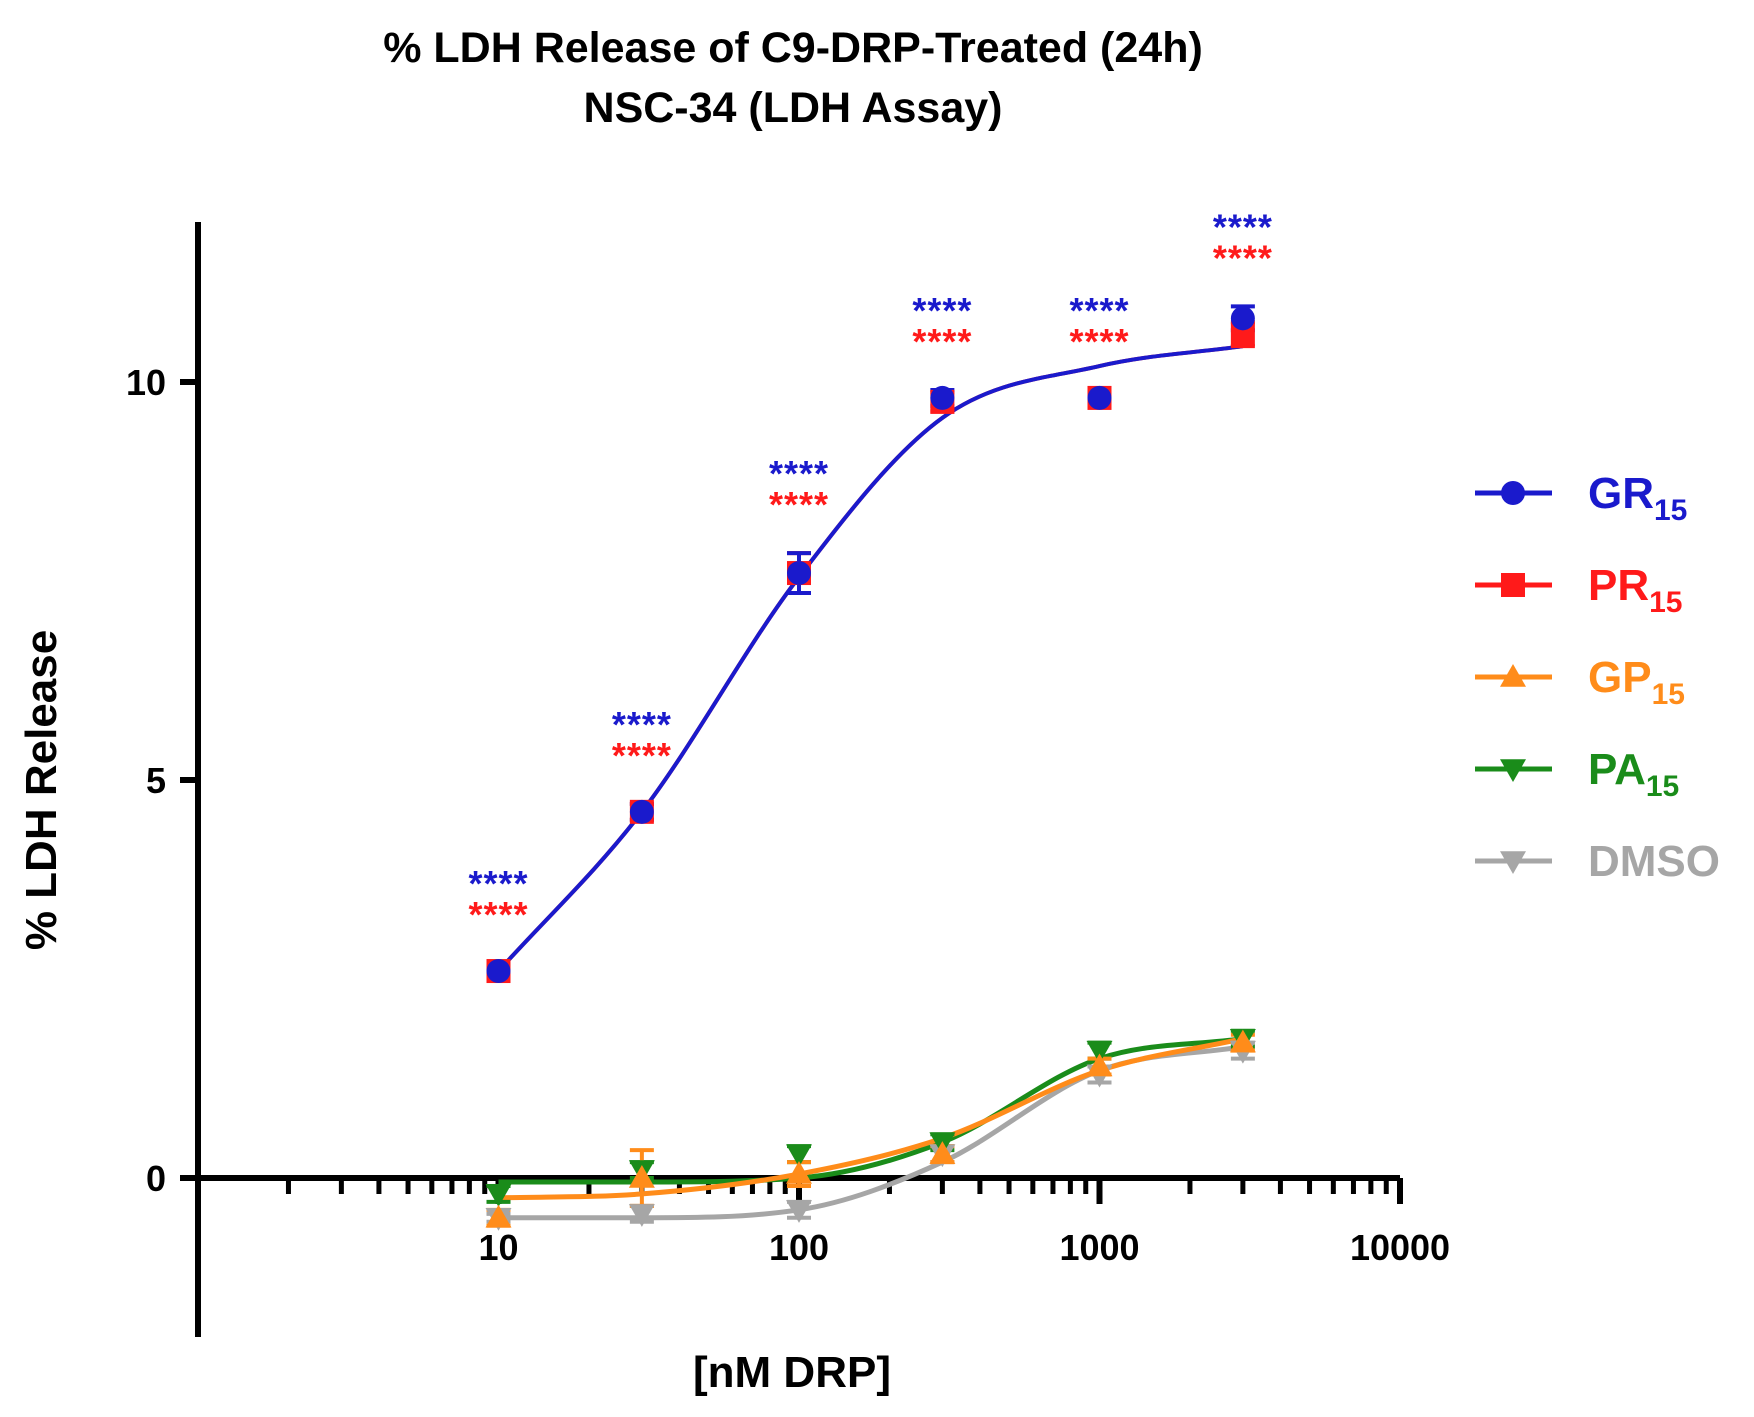  I want to click on y-tick-label: 10, so click(146, 382).